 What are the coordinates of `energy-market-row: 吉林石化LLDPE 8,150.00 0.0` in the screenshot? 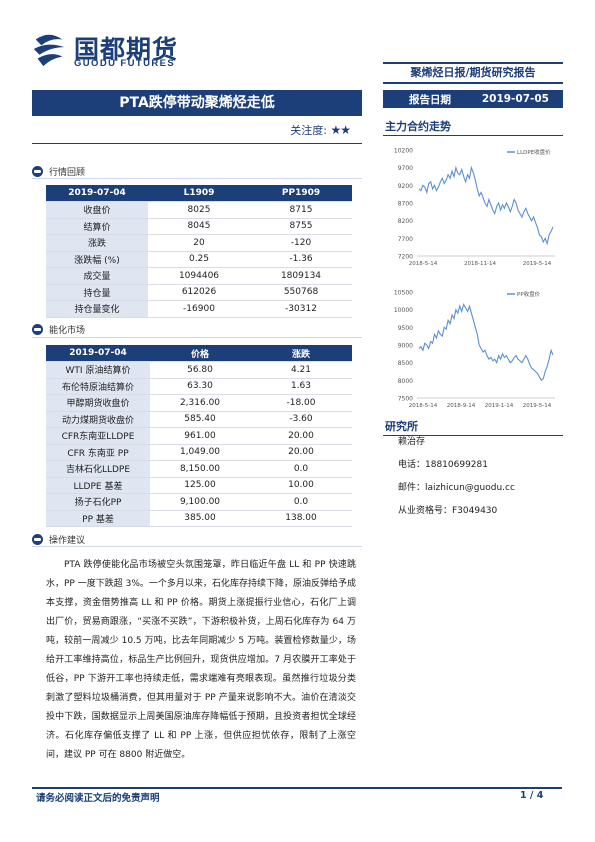 It's located at (199, 469).